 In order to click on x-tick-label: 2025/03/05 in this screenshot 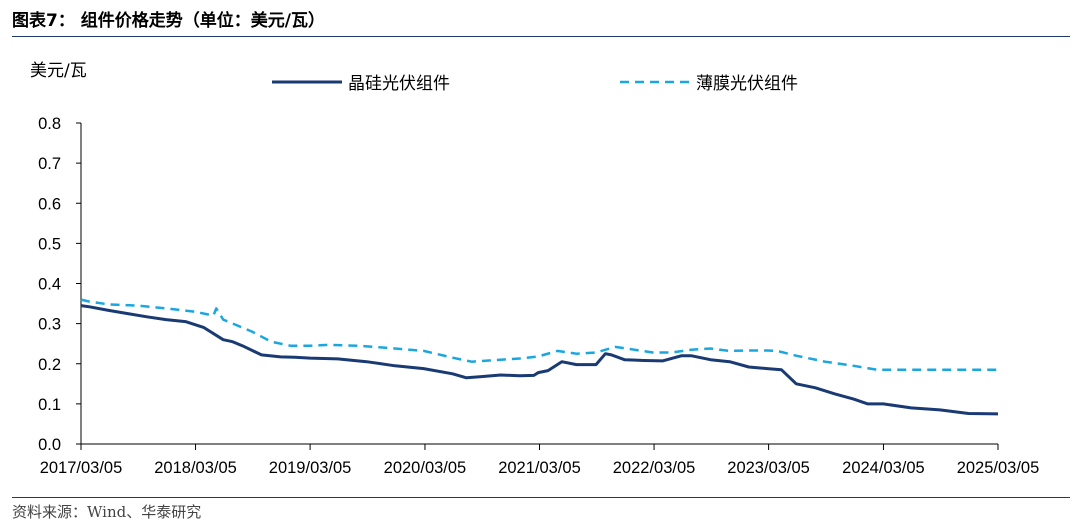, I will do `click(998, 468)`.